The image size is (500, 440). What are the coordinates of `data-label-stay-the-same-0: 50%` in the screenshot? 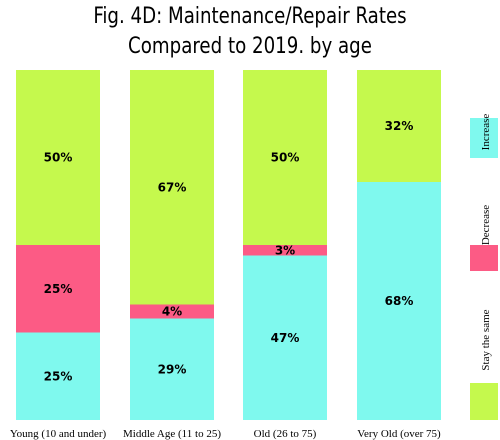 It's located at (58, 158).